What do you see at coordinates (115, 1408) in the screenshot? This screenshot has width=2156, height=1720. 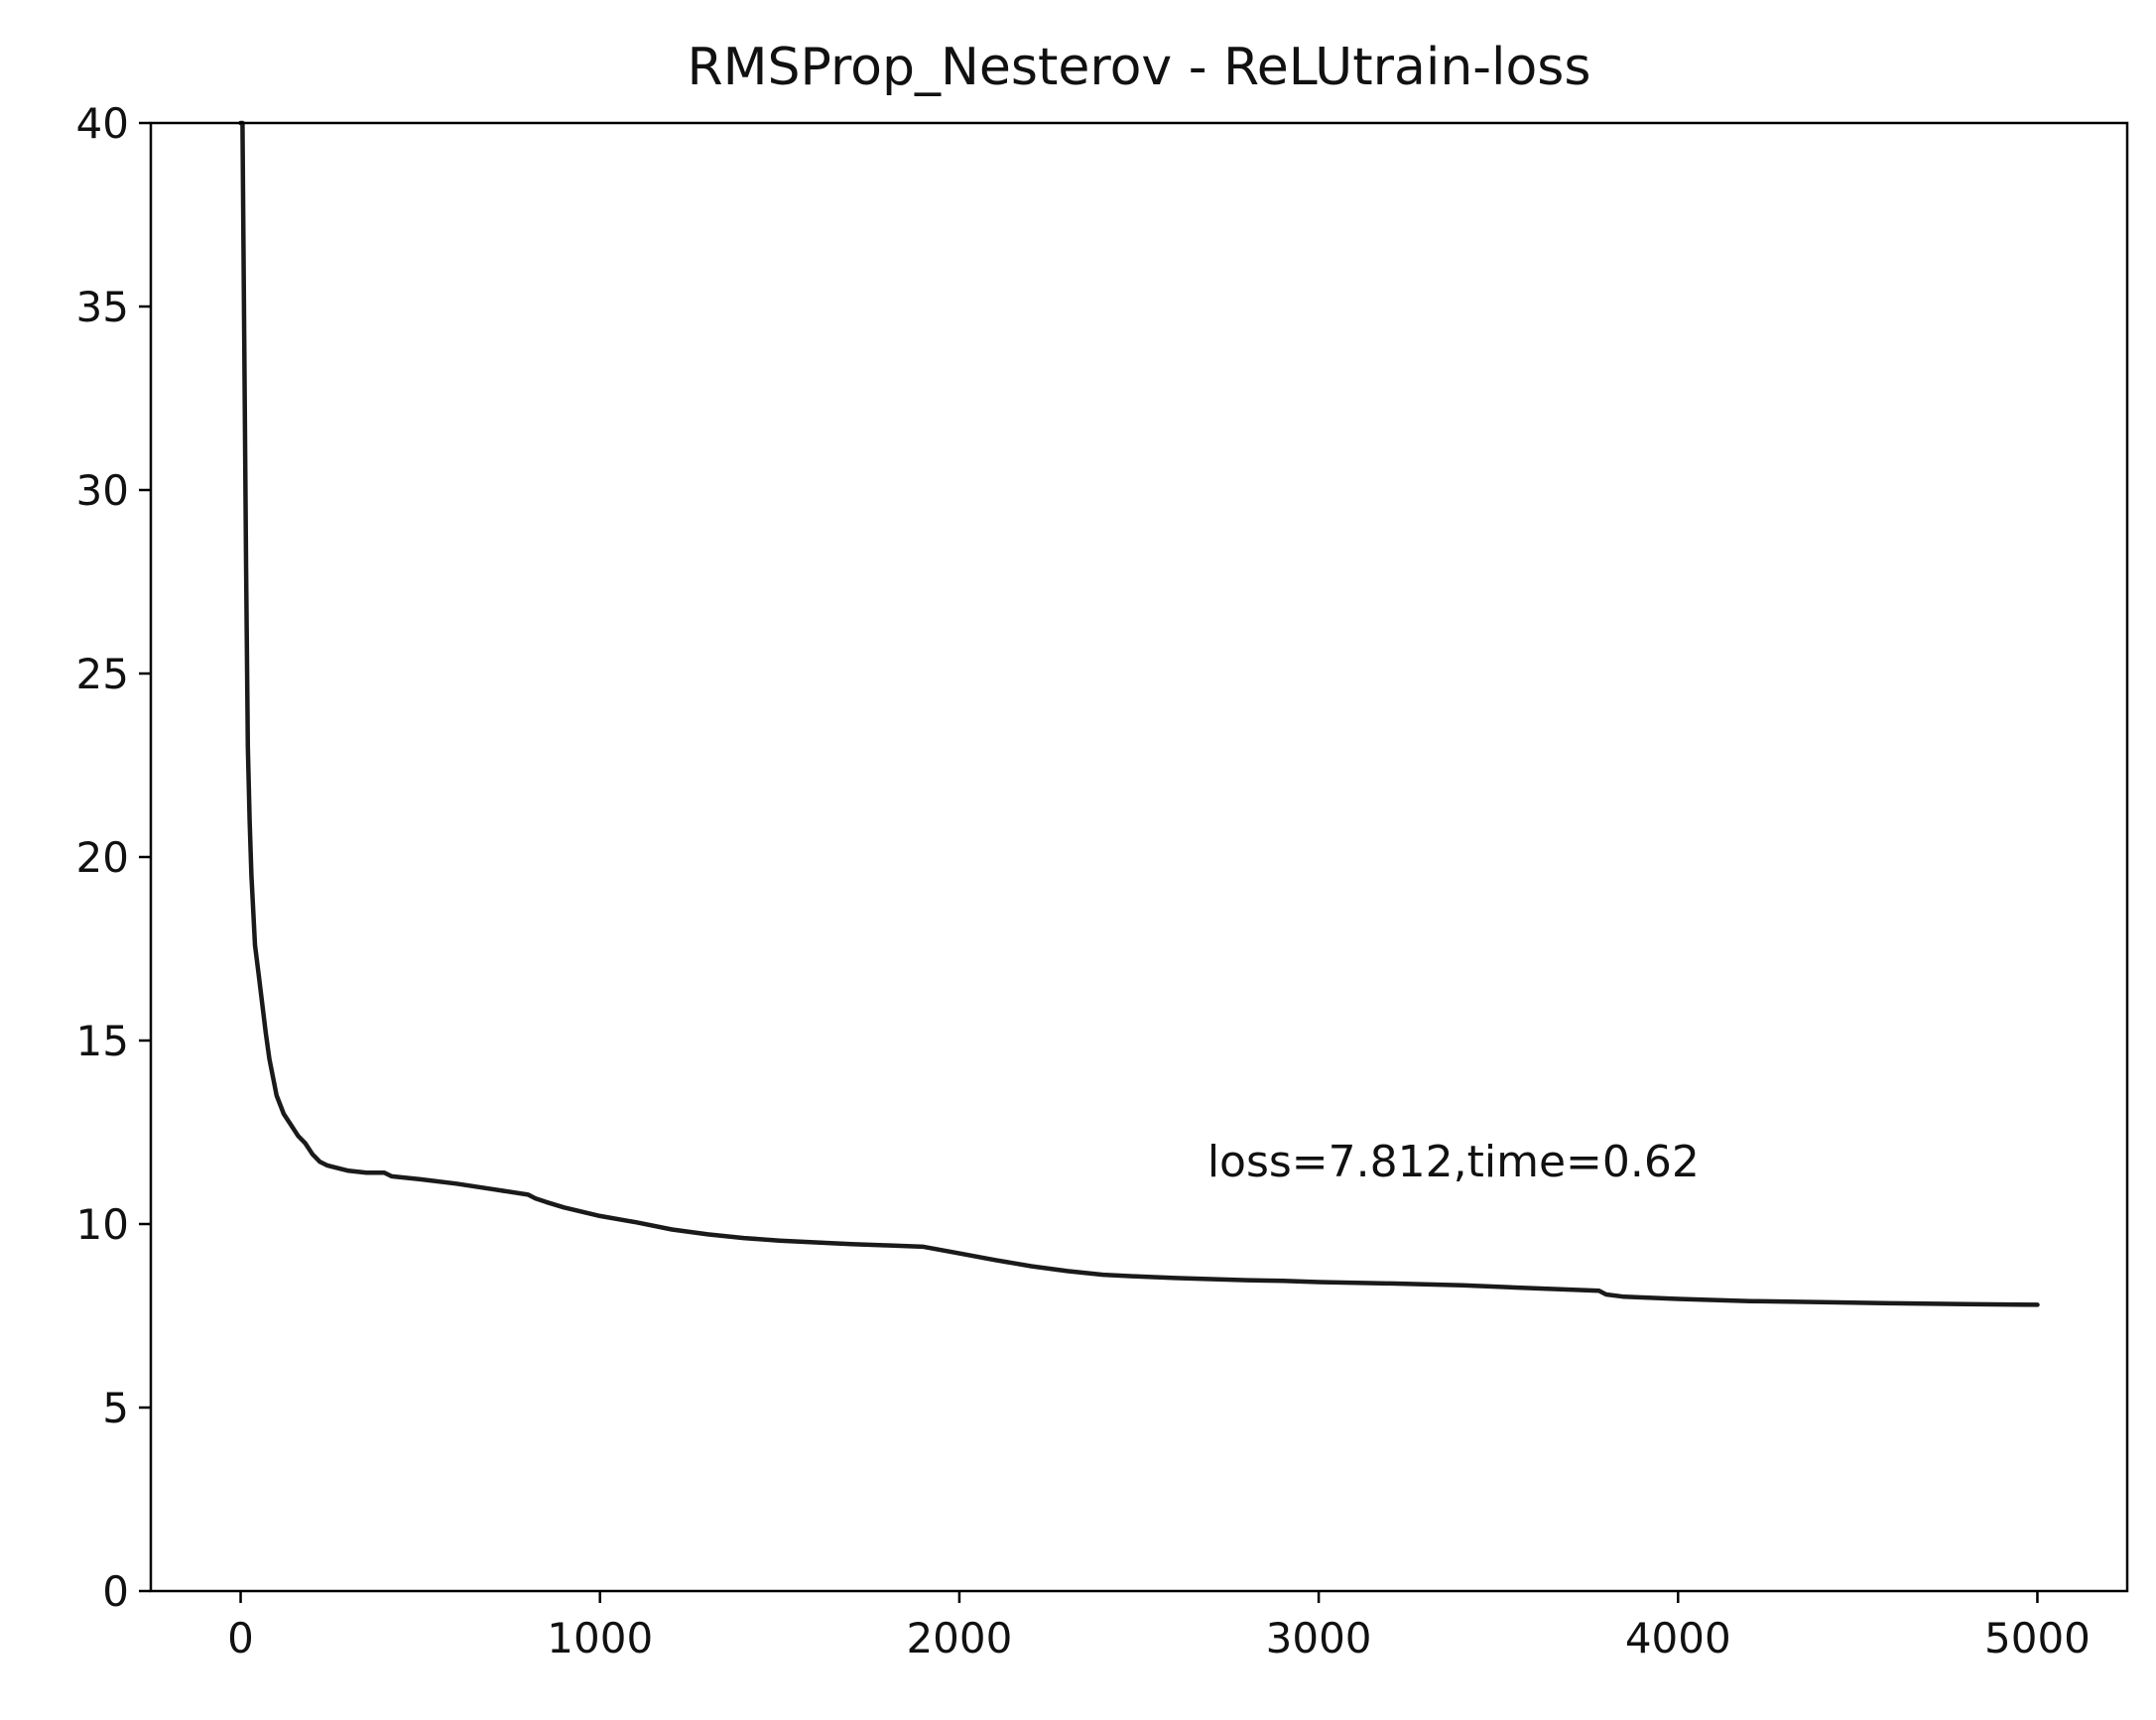 I see `y-tick-label: 5` at bounding box center [115, 1408].